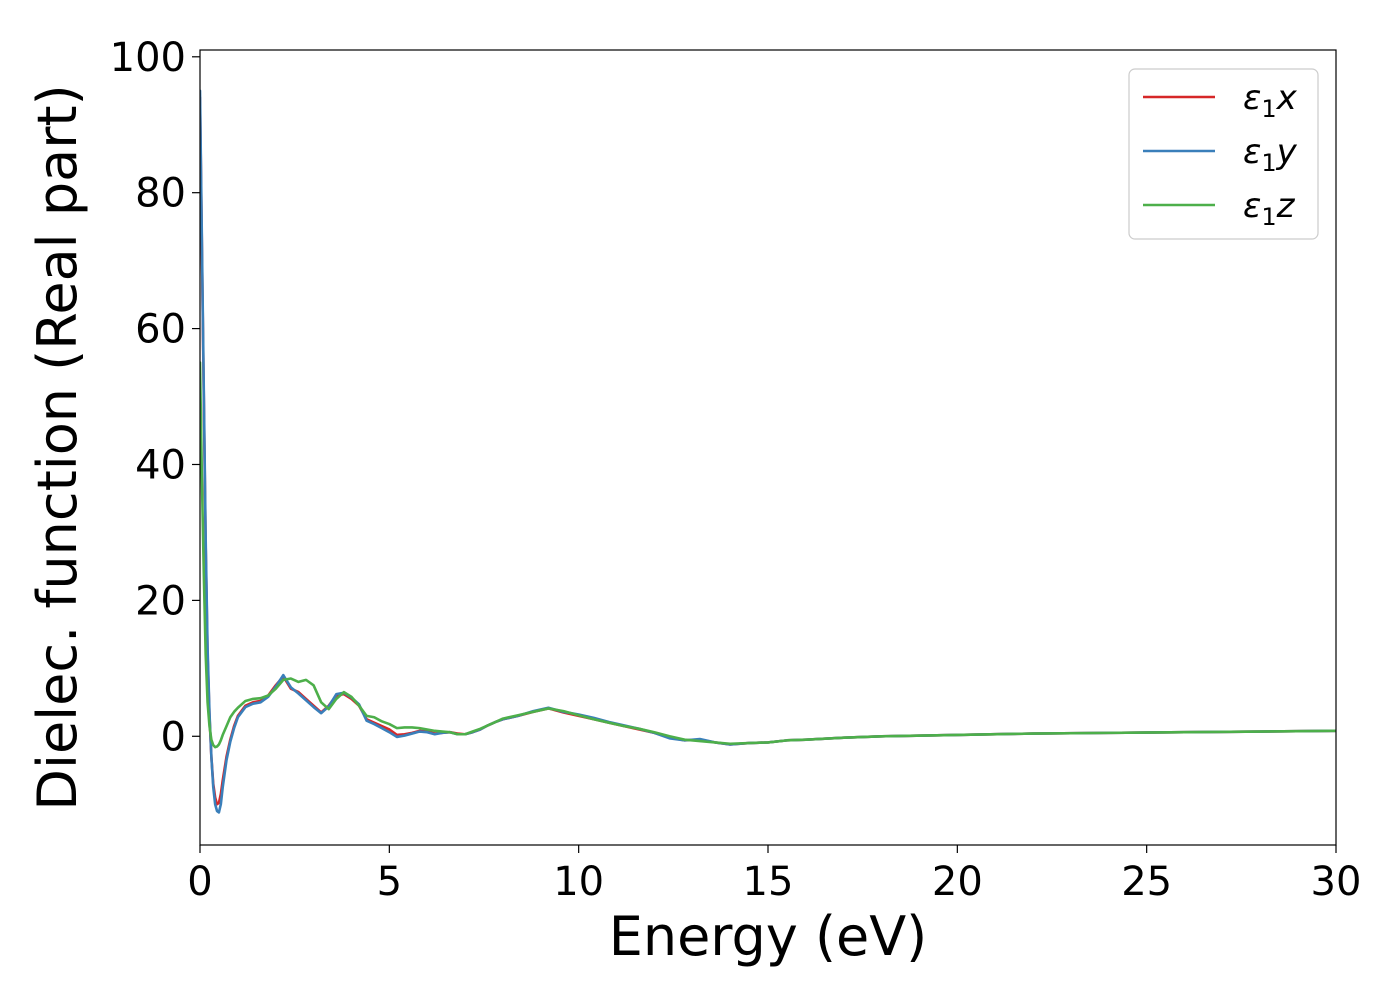 This screenshot has height=1000, width=1400. Describe the element at coordinates (148, 58) in the screenshot. I see `y-tick-label: 100` at that location.